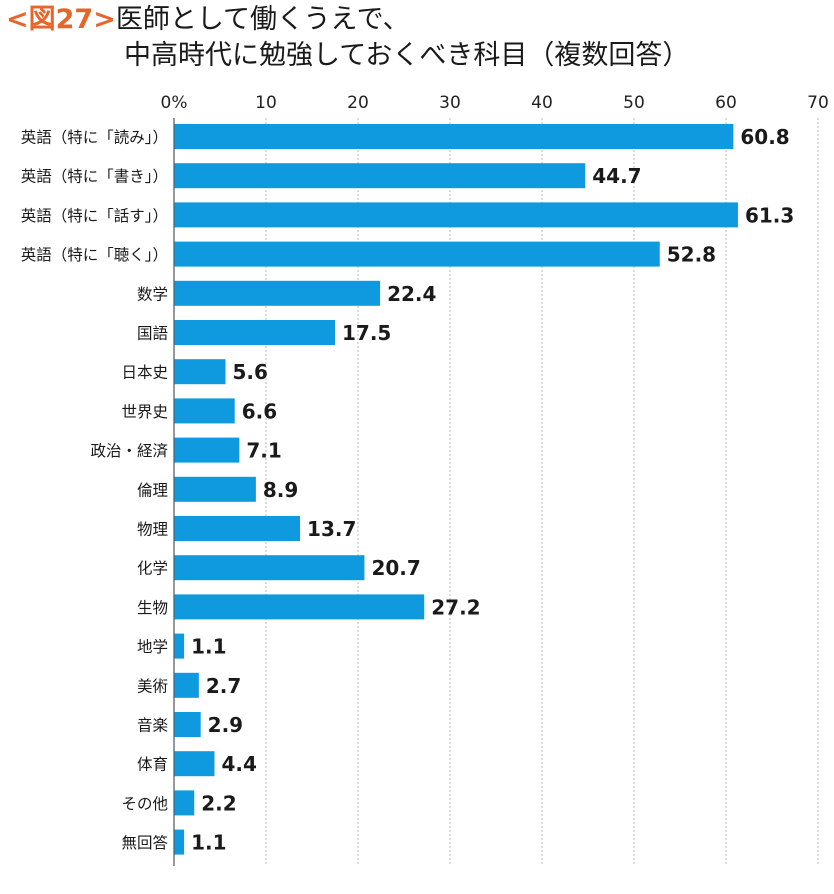  Describe the element at coordinates (407, 55) in the screenshot. I see `chart-title-line-2: 中高時代に勉強しておくべき科目（複数回答）` at that location.